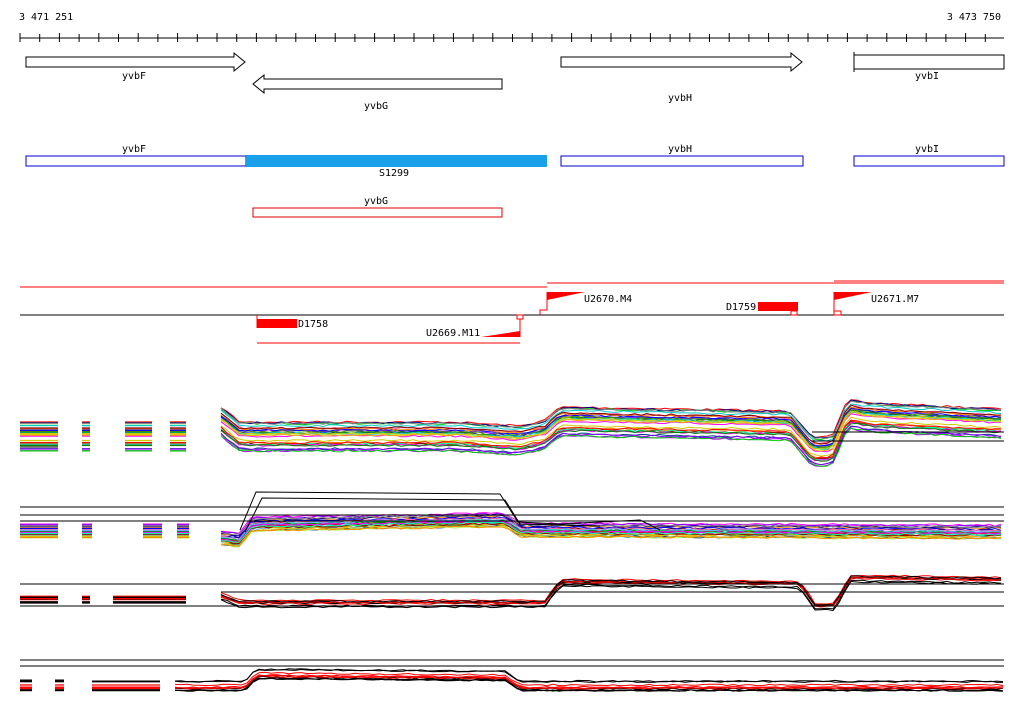 The width and height of the screenshot is (1024, 714). I want to click on annotation-box-yvbH: yvbH, so click(682, 155).